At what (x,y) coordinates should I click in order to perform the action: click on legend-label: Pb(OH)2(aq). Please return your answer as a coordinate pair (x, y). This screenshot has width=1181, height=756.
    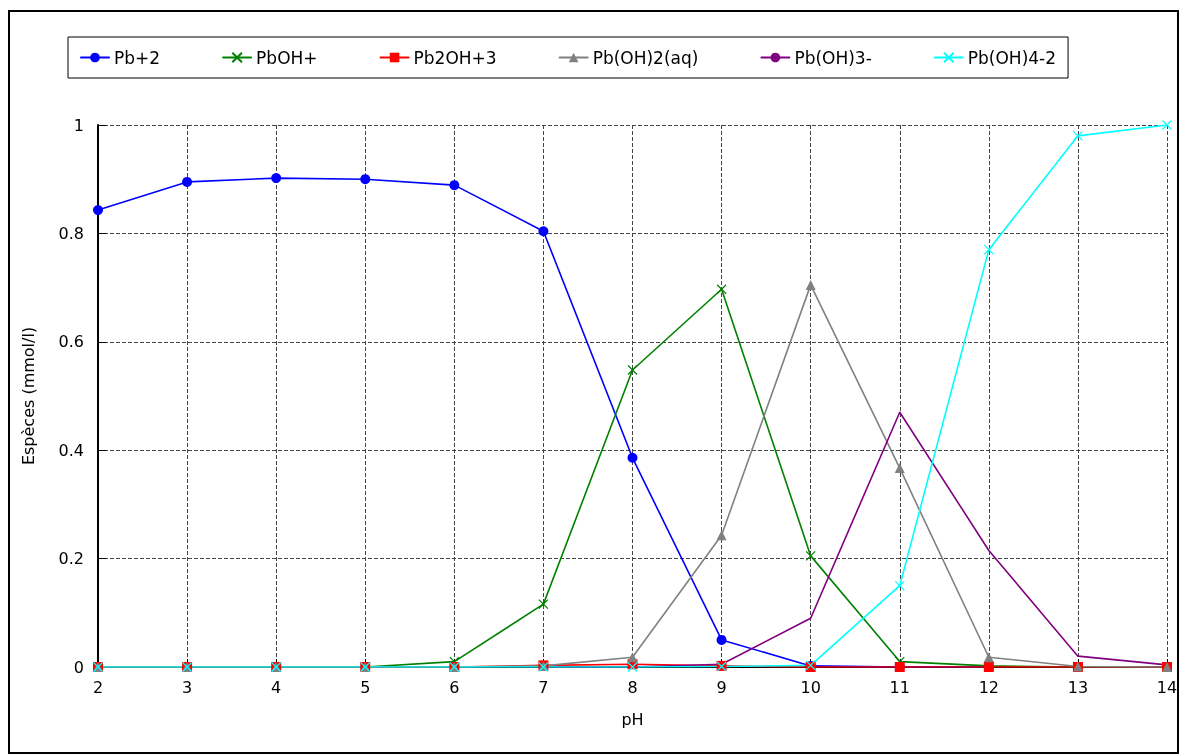
    Looking at the image, I should click on (645, 57).